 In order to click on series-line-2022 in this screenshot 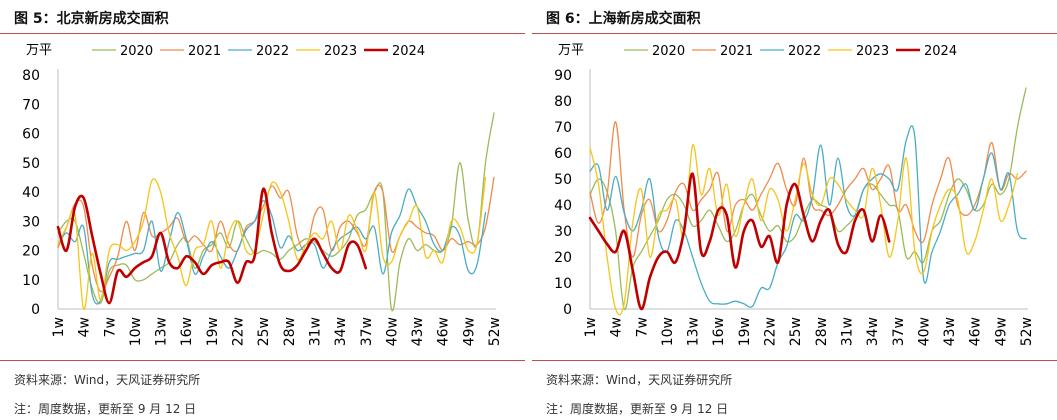, I will do `click(272, 246)`.